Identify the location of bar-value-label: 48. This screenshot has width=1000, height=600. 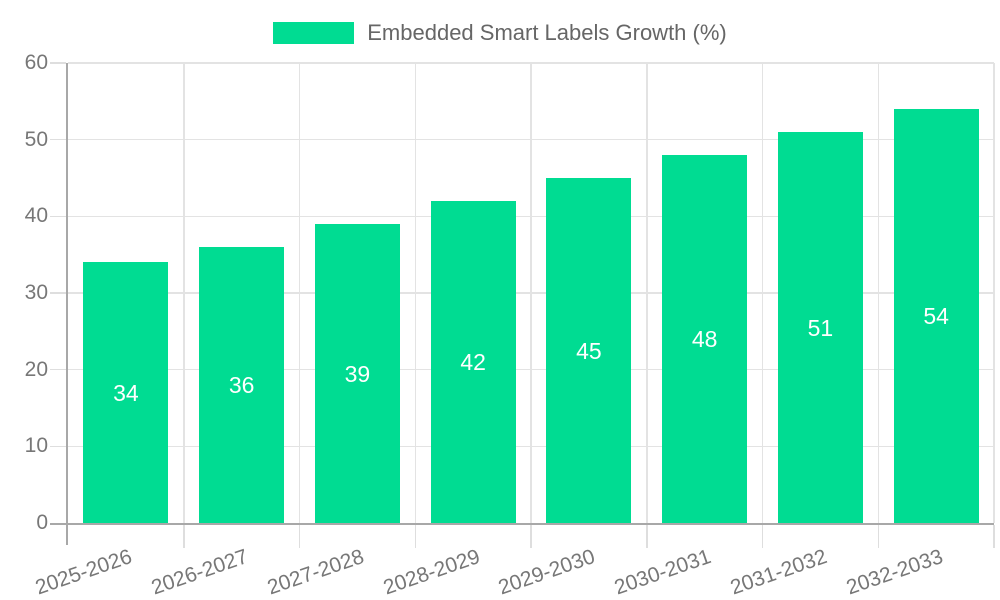
(704, 339).